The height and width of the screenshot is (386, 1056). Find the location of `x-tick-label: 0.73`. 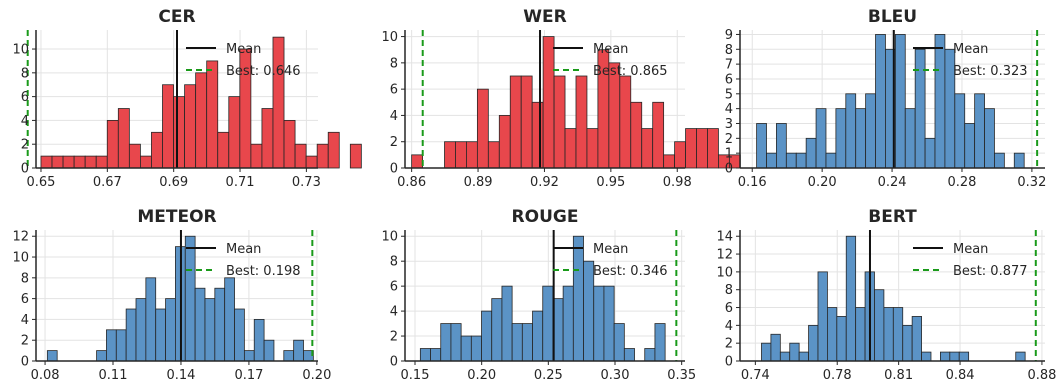

x-tick-label: 0.73 is located at coordinates (306, 182).